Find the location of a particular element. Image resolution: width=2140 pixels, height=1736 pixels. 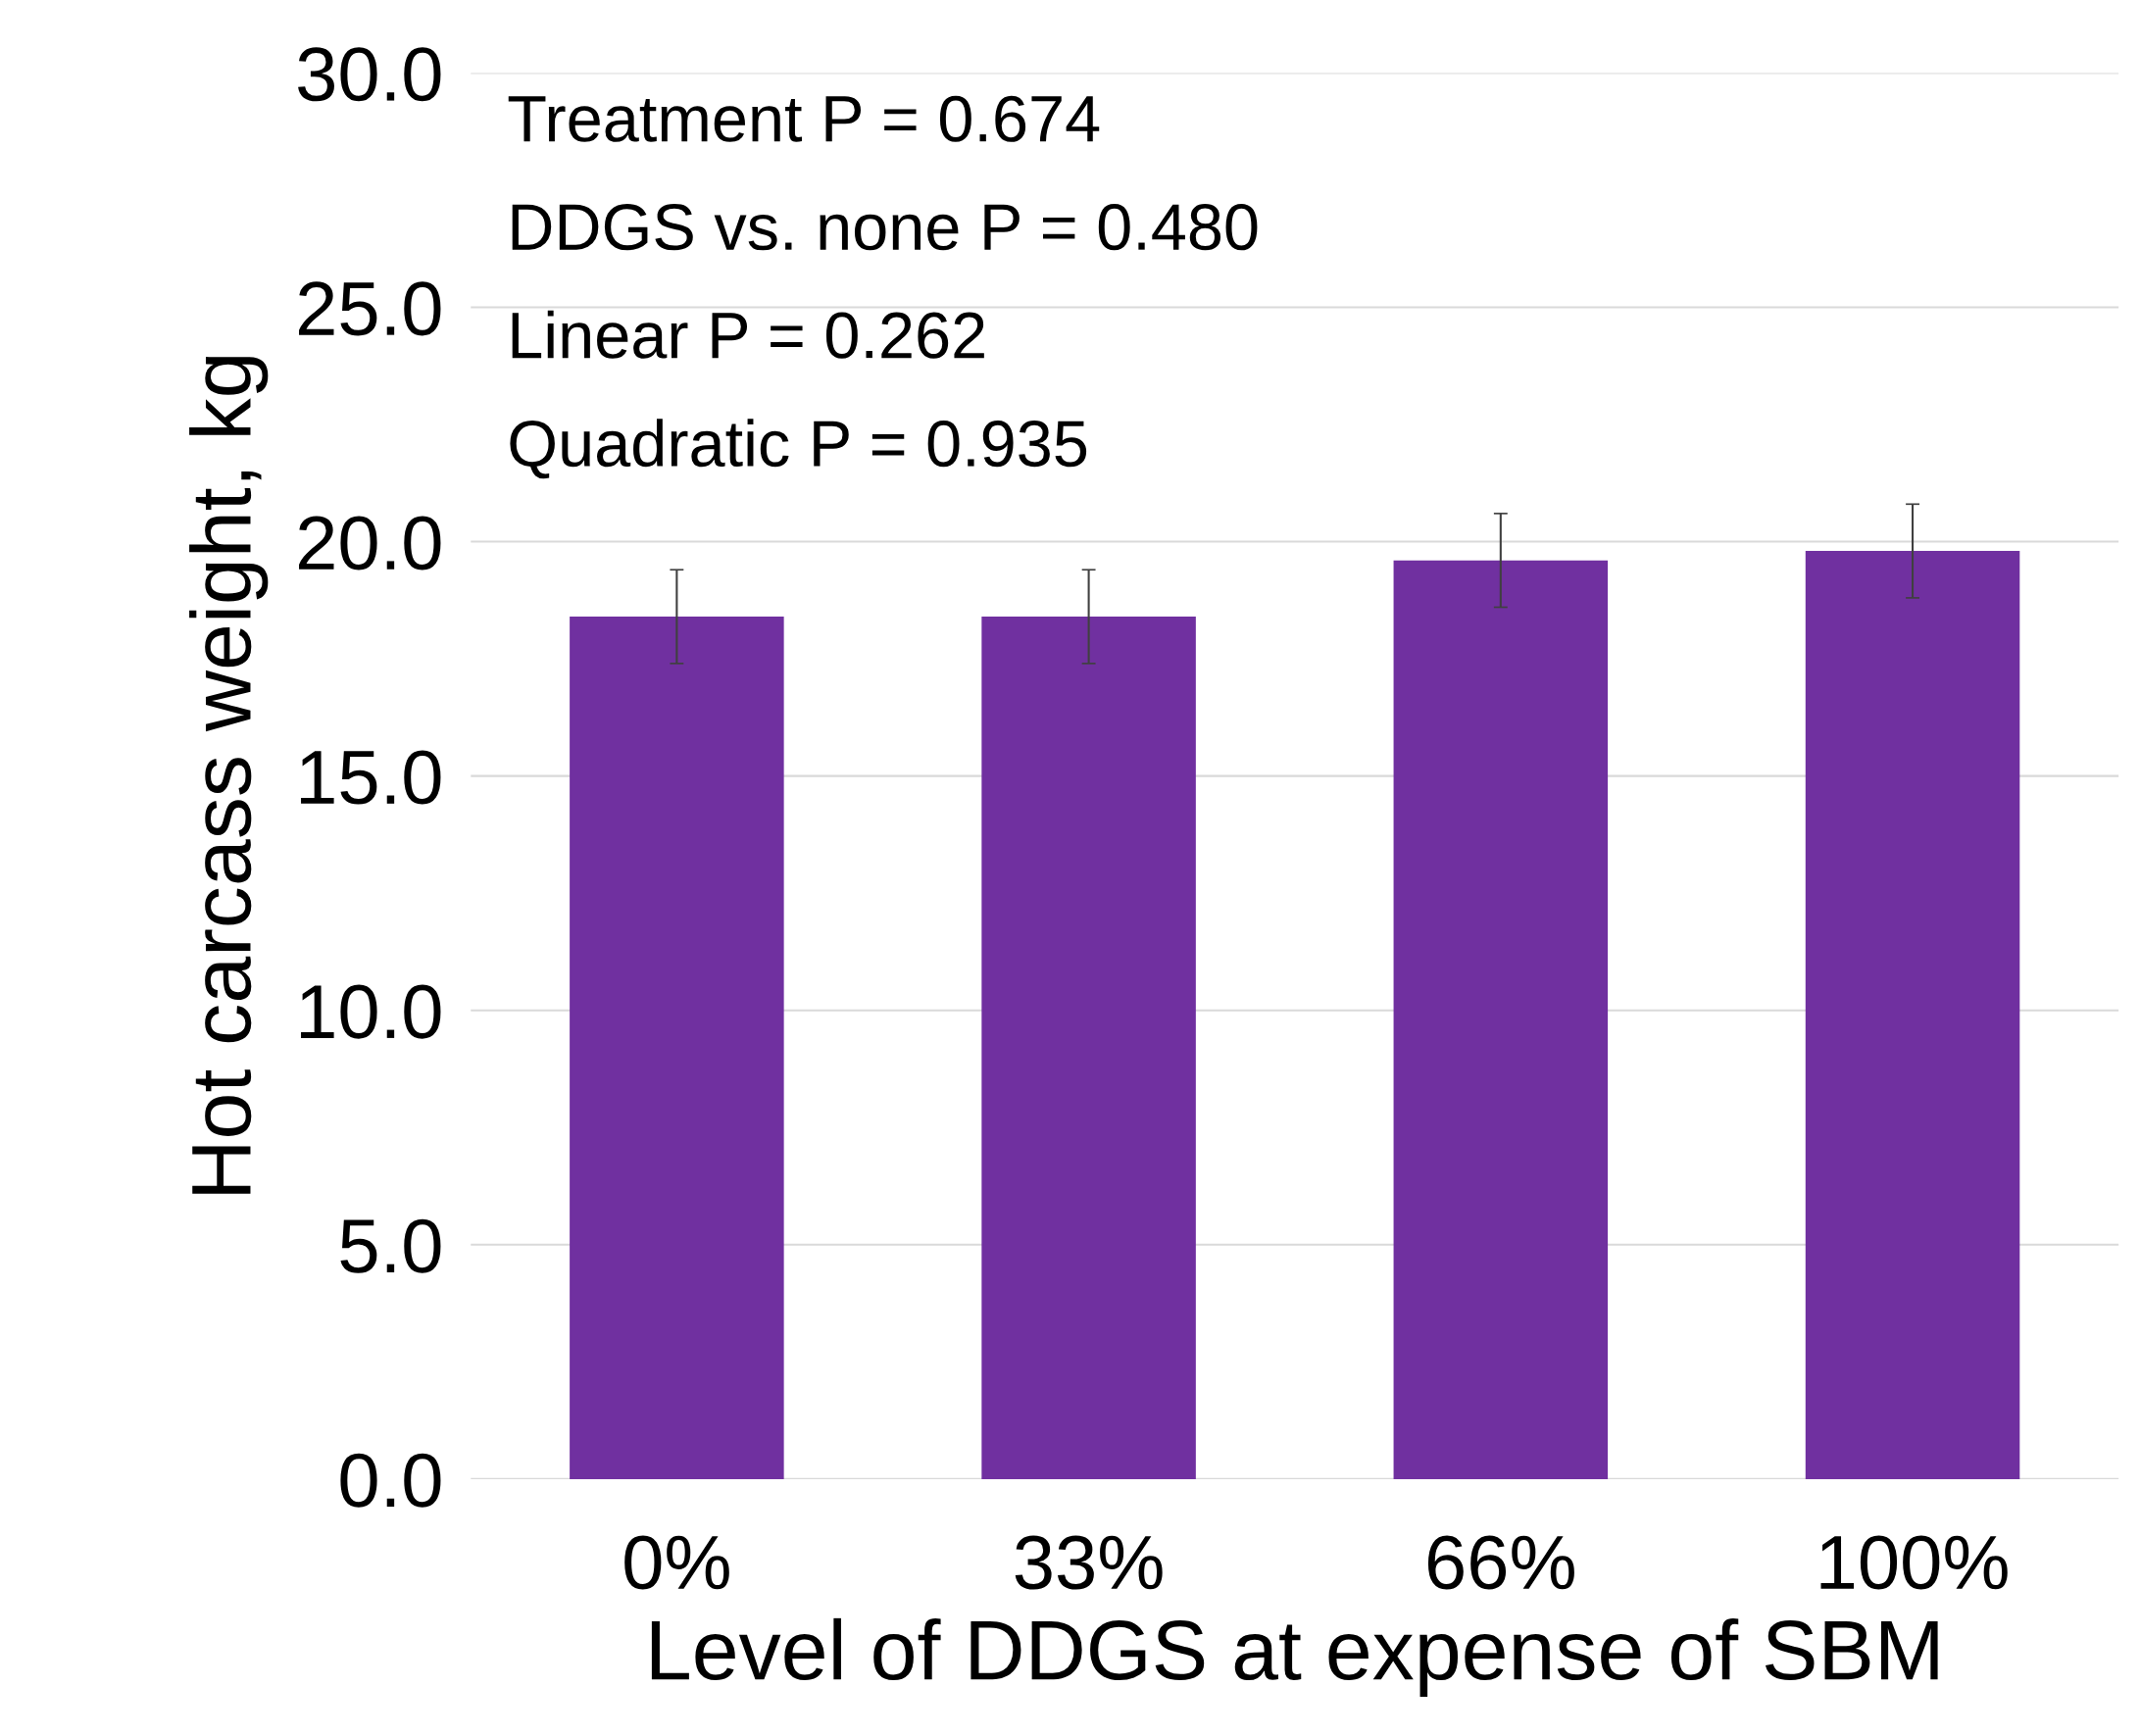

y-tick-label: 25.0 is located at coordinates (370, 308).